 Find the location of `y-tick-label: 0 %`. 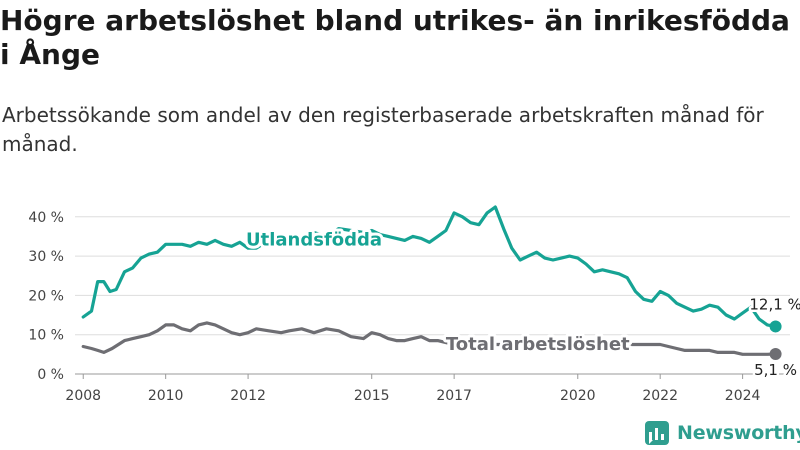

y-tick-label: 0 % is located at coordinates (50, 375).